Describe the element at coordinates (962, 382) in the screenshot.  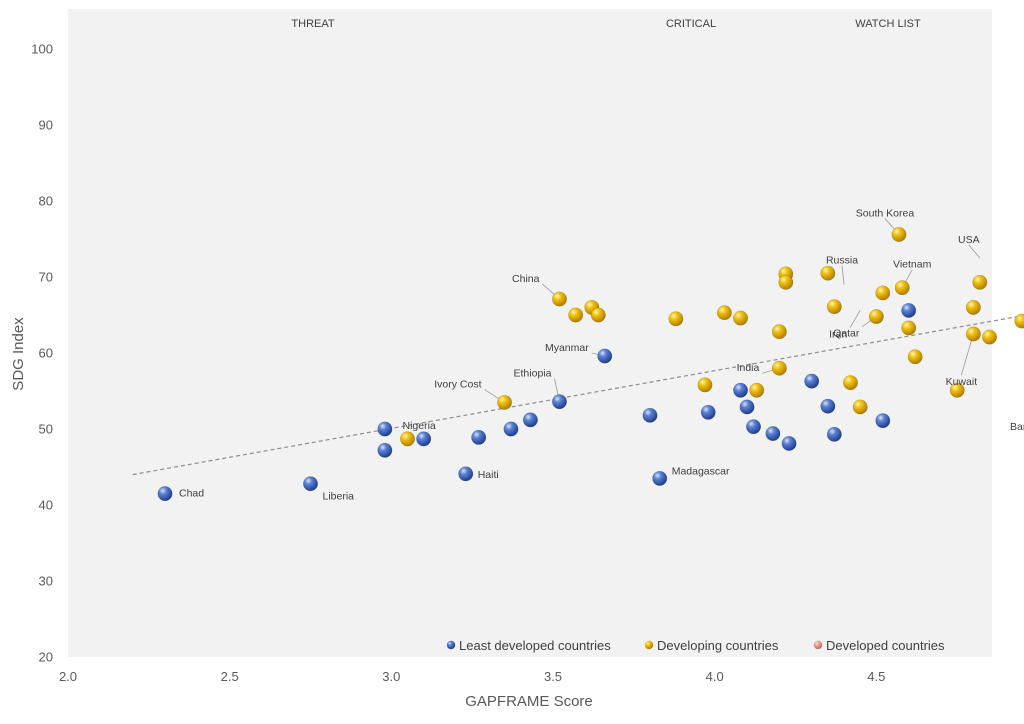
I see `point-label: Kuwait` at that location.